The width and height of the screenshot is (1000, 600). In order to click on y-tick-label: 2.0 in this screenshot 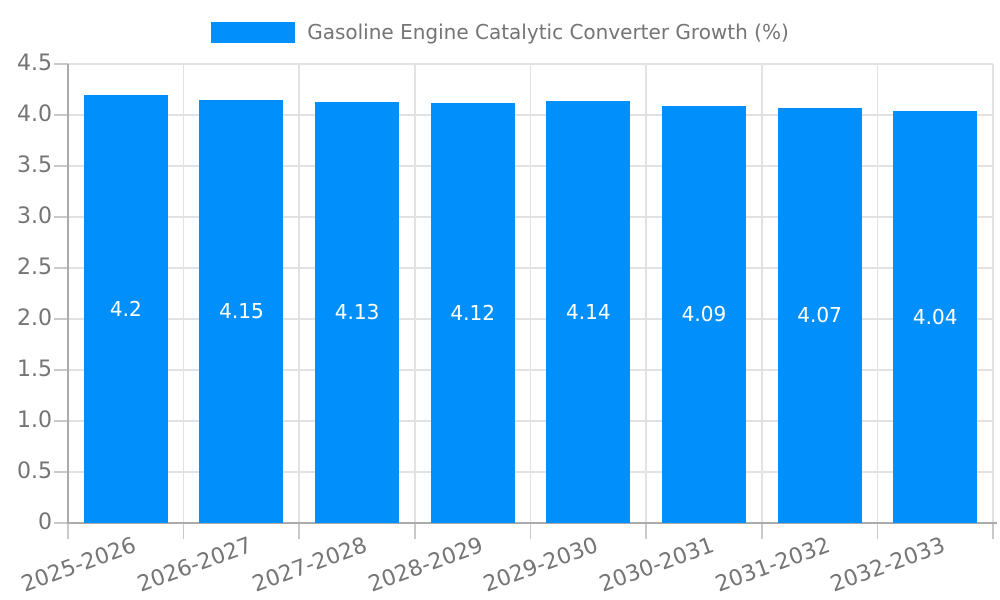, I will do `click(34, 318)`.